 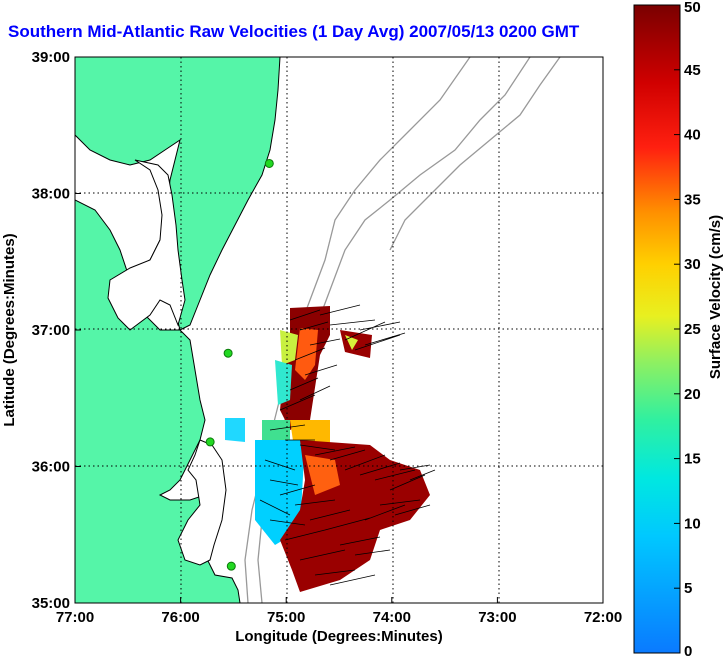 I want to click on y-axis-ticks: 39:00 38:00 37:00 36:00 35:00, so click(x=56, y=330).